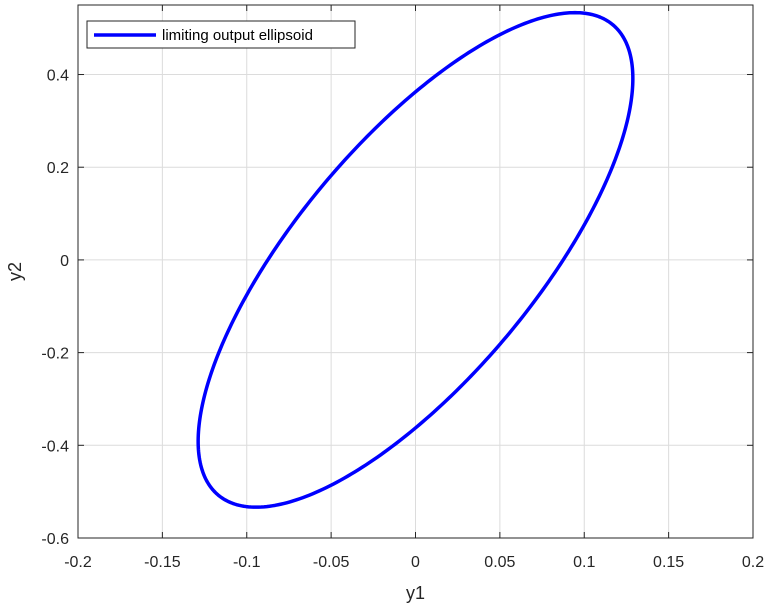 The width and height of the screenshot is (770, 605). Describe the element at coordinates (247, 562) in the screenshot. I see `x-tick-label: -0.1` at that location.